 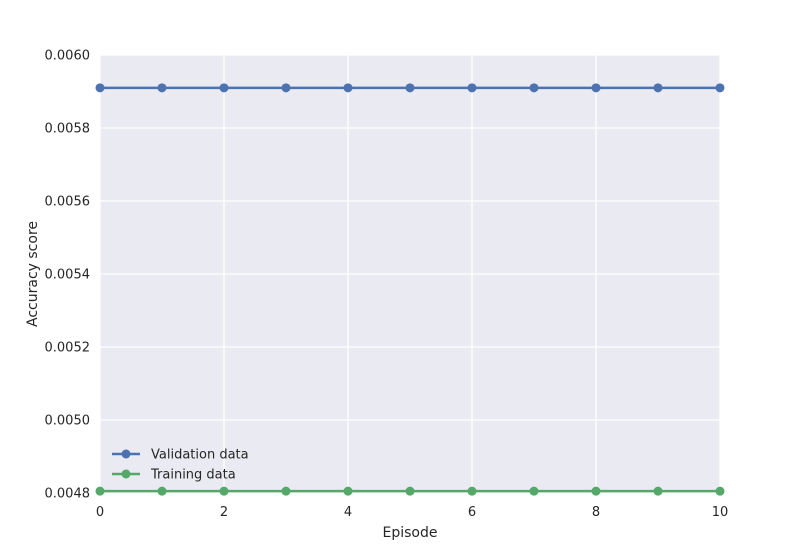 I want to click on x-tick-label: 6, so click(x=472, y=512).